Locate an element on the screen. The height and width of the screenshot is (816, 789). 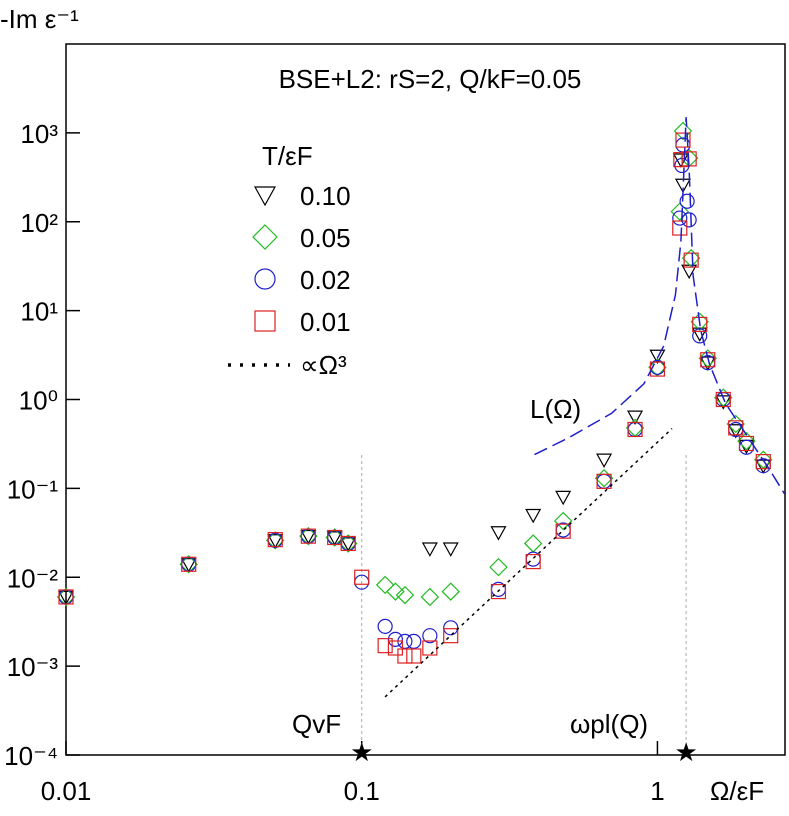
legend-label: 0.01 is located at coordinates (325, 322).